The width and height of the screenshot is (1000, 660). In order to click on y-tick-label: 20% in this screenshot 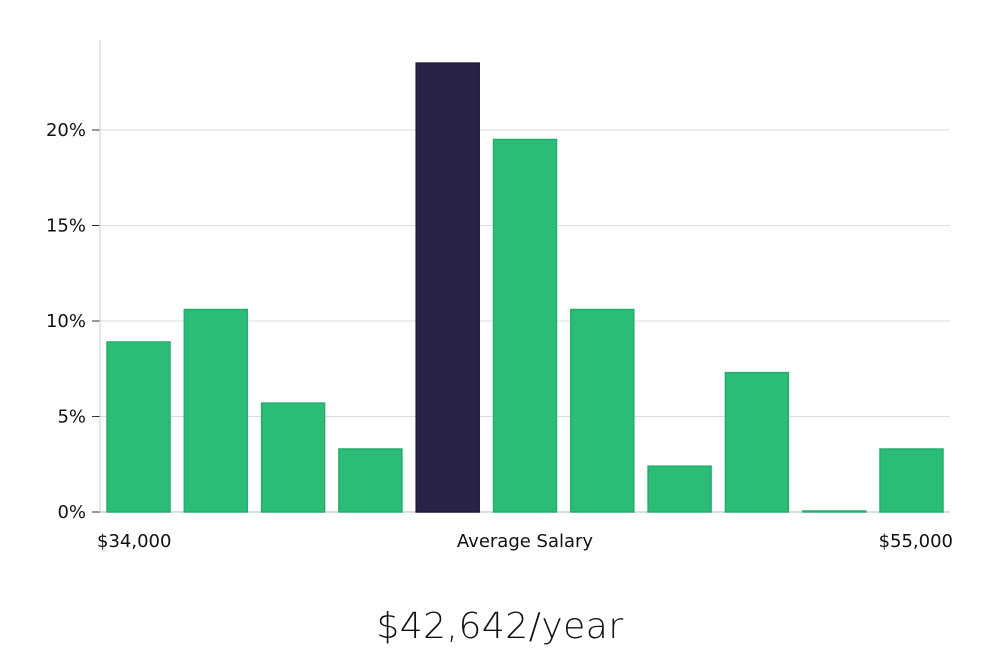, I will do `click(66, 130)`.